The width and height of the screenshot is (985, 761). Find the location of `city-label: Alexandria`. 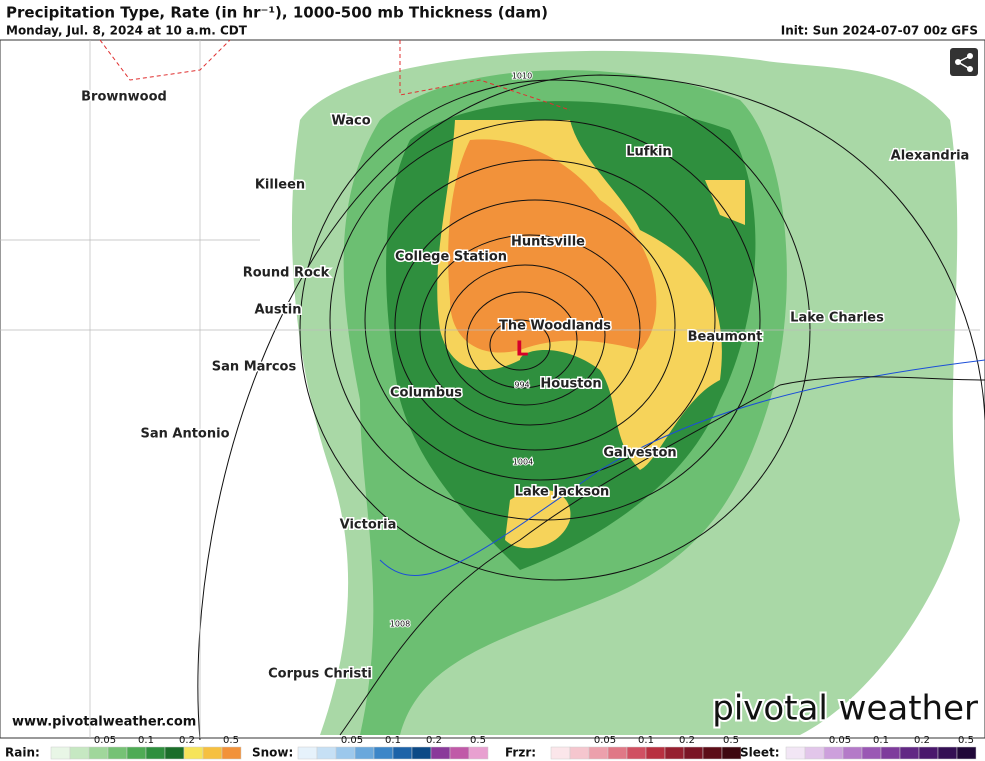

city-label: Alexandria is located at coordinates (930, 156).